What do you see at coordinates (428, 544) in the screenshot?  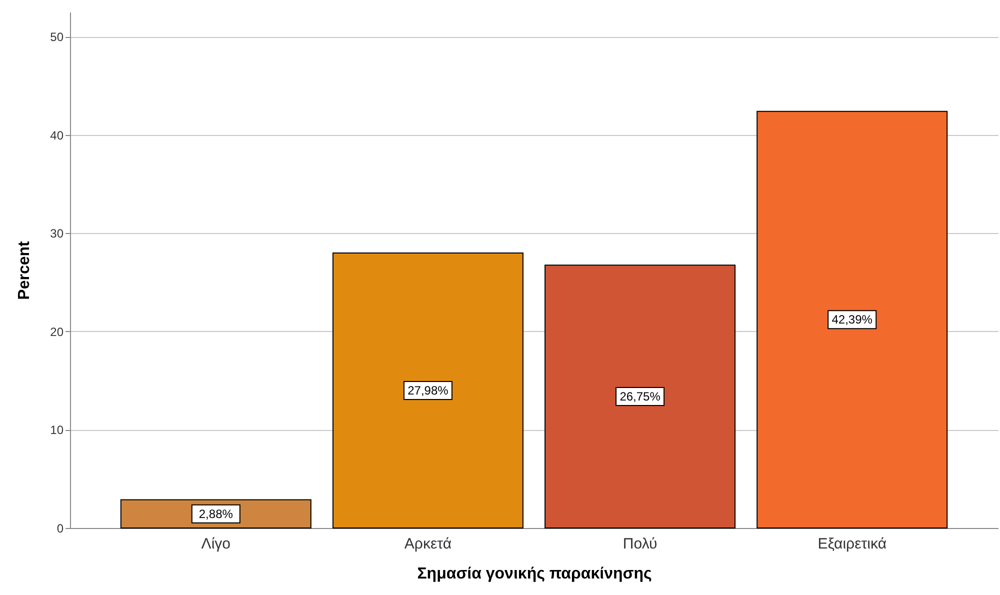 I see `x-tick-label: Αρκετά` at bounding box center [428, 544].